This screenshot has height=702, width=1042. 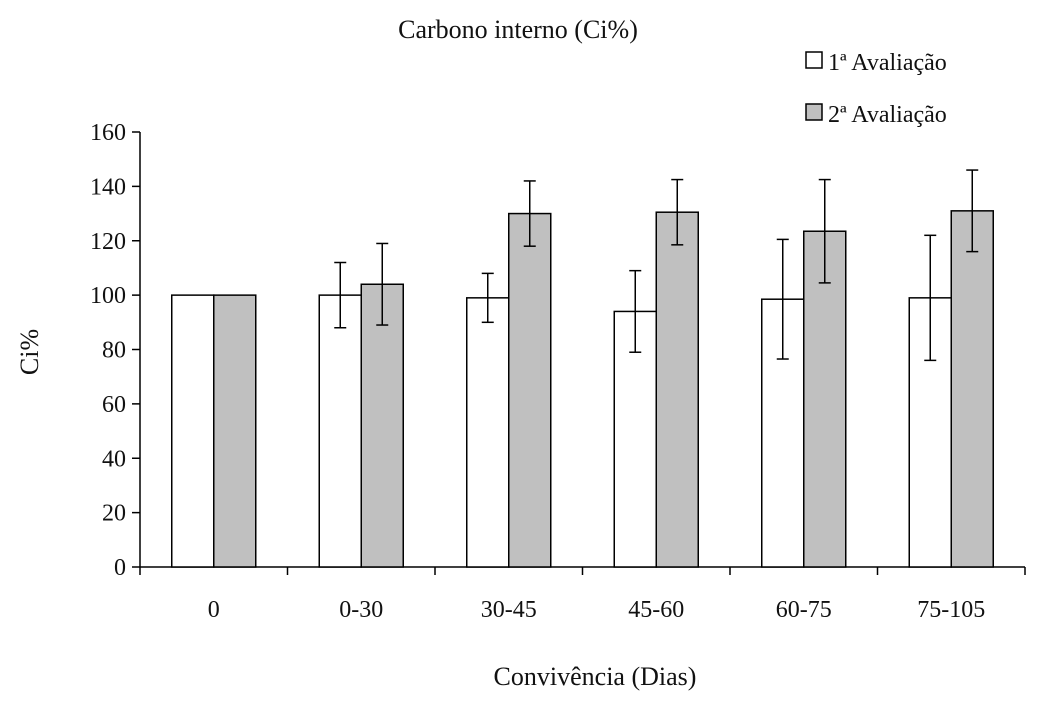 What do you see at coordinates (595, 676) in the screenshot?
I see `x-axis-label: Convivência (Dias)` at bounding box center [595, 676].